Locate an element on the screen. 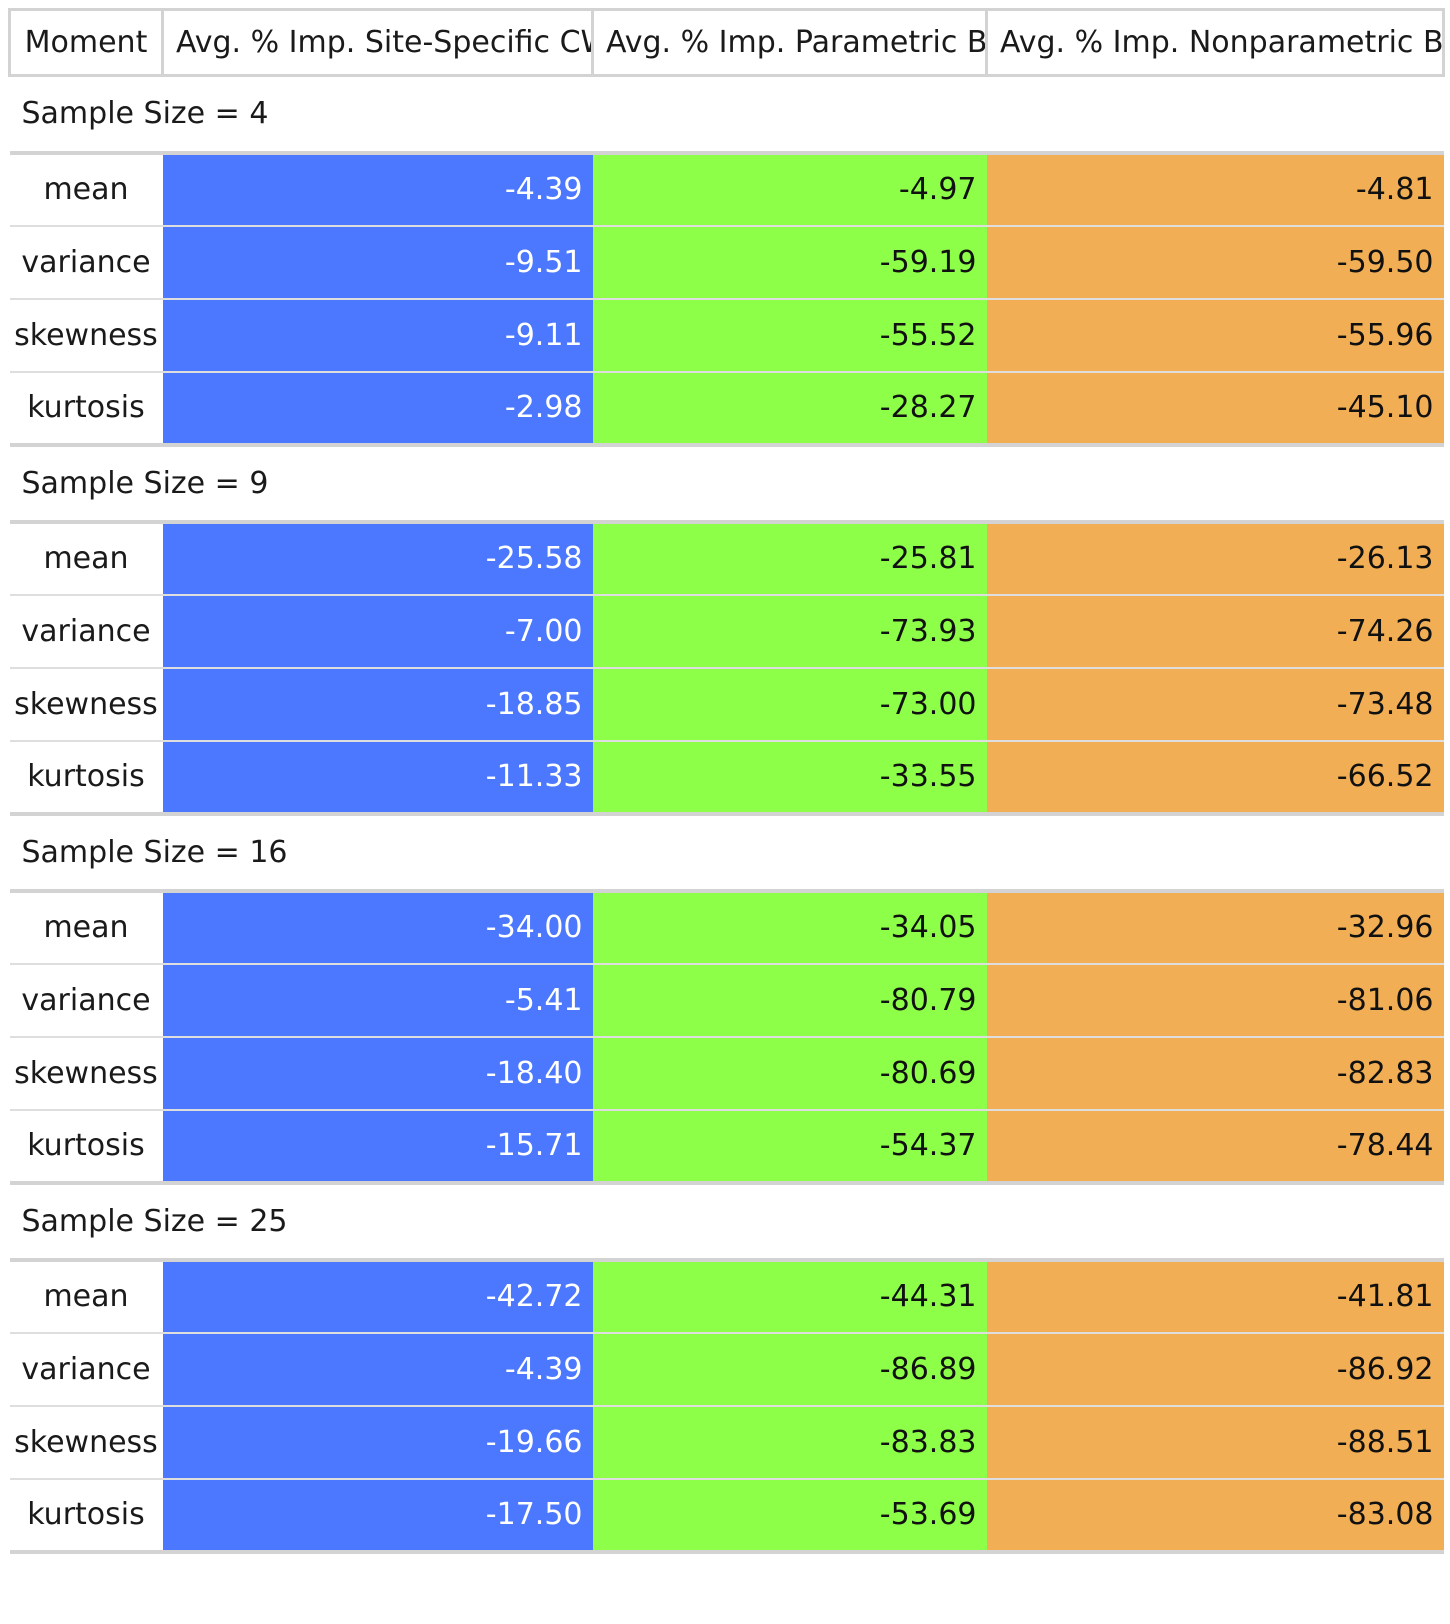 This screenshot has width=1450, height=1624. cell-parametric-bs: -34.05 is located at coordinates (789, 926).